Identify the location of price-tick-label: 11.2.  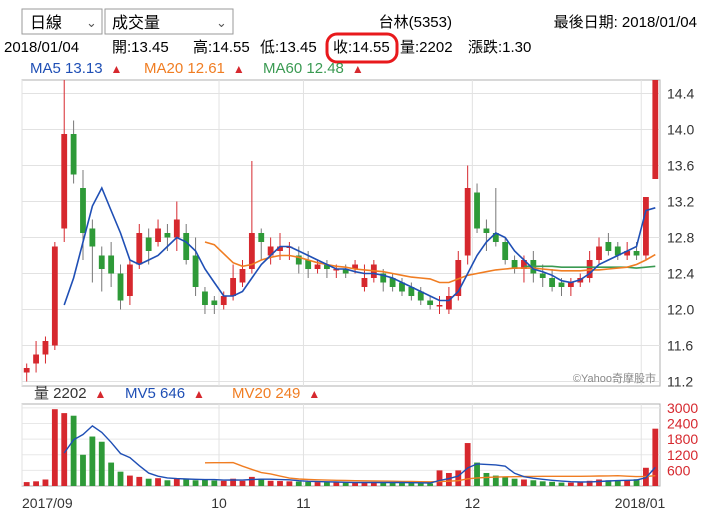
(680, 382).